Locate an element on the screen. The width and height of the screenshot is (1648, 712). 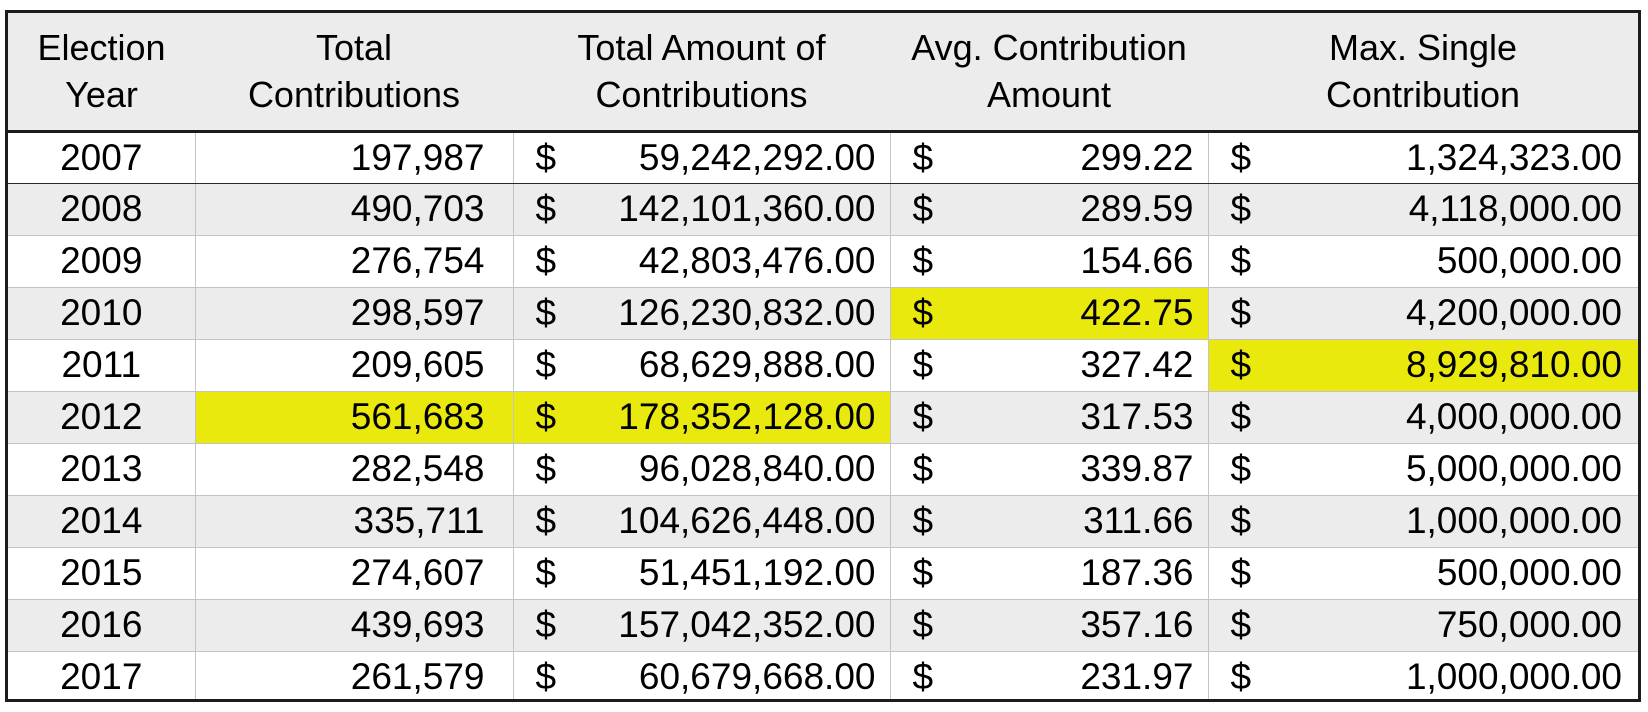
cell-total-contributions: 209,605 is located at coordinates (354, 365).